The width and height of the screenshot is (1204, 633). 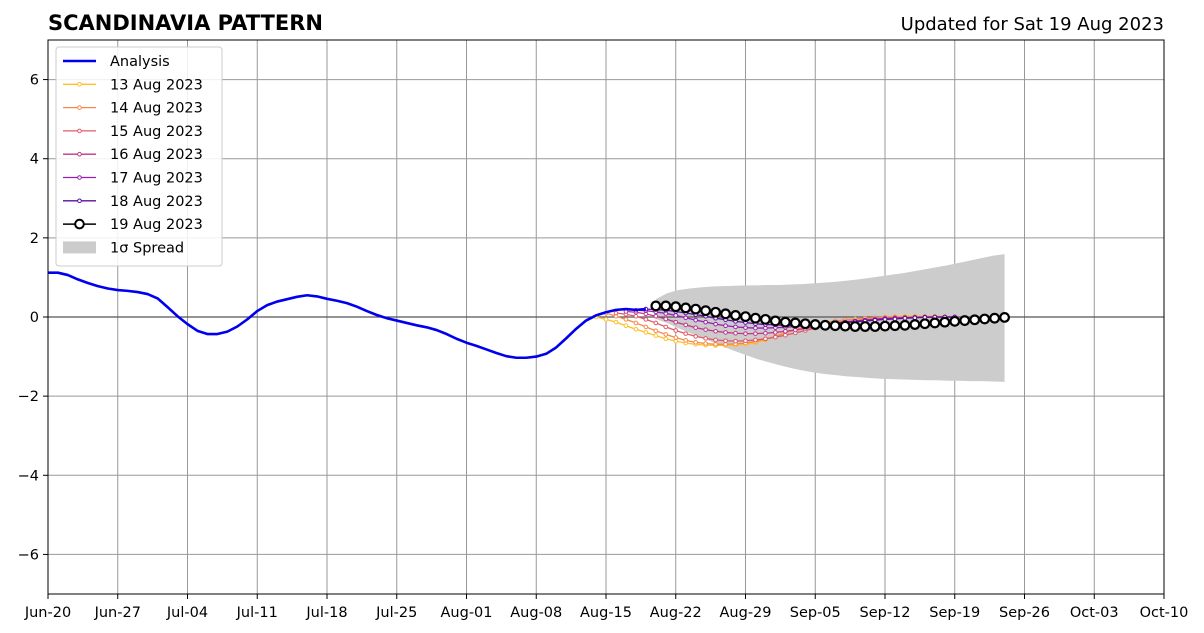 What do you see at coordinates (396, 613) in the screenshot?
I see `x-tick-label: Jul-25` at bounding box center [396, 613].